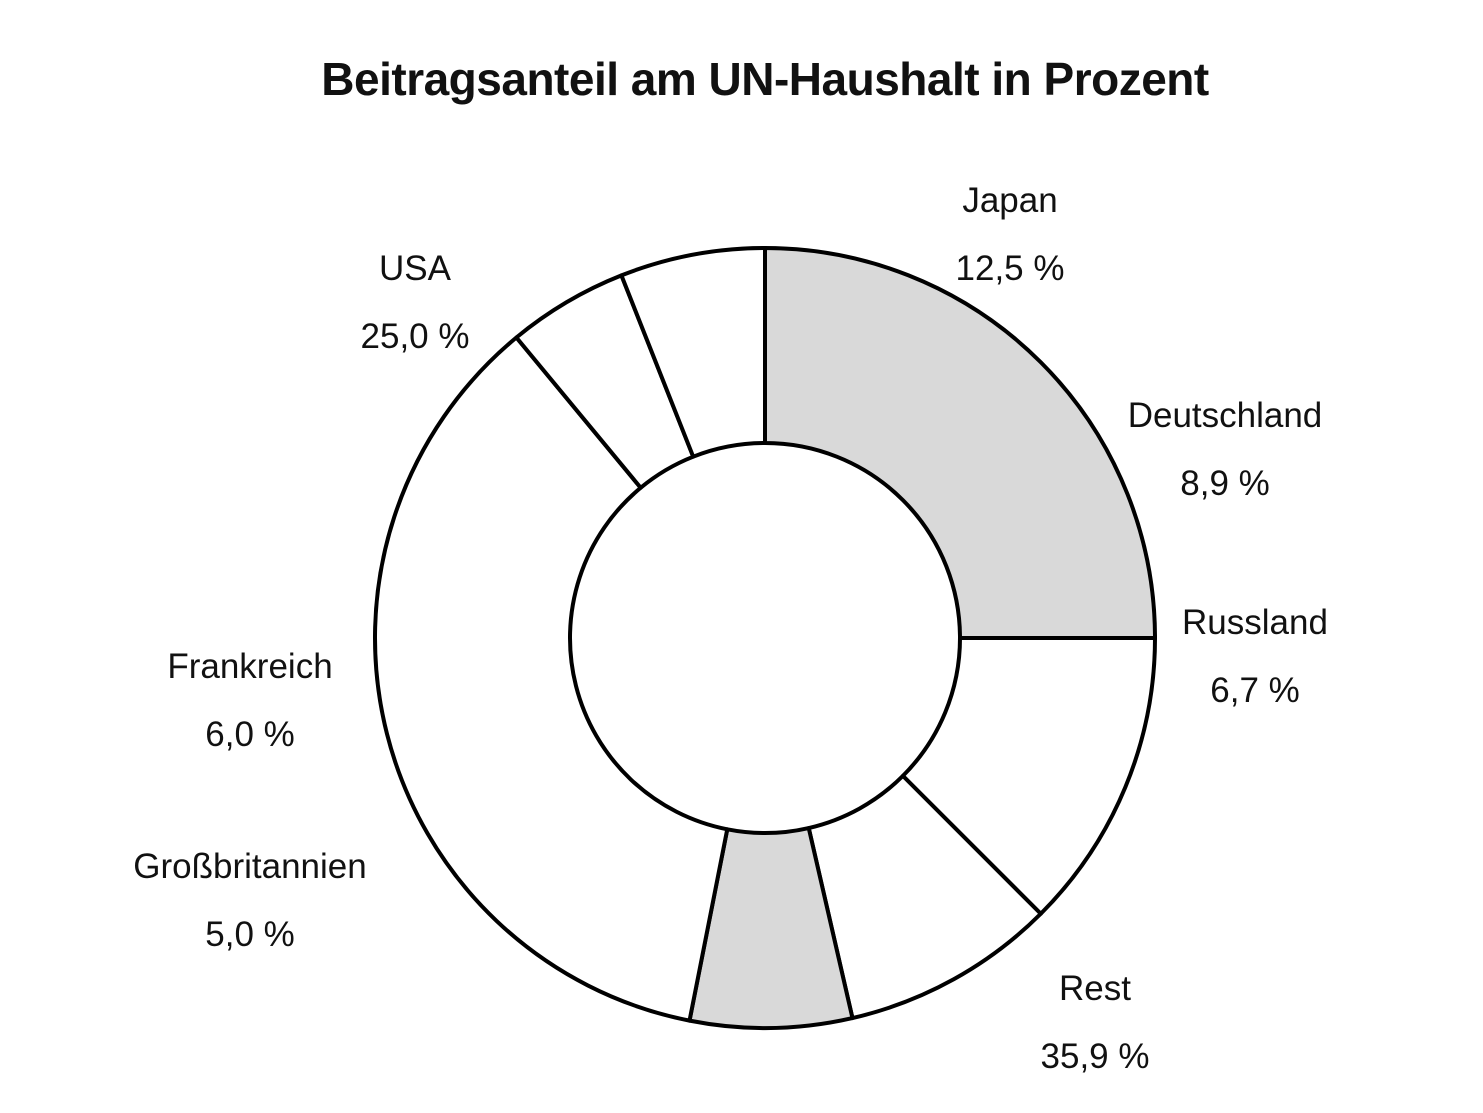 Image resolution: width=1483 pixels, height=1113 pixels. What do you see at coordinates (415, 268) in the screenshot?
I see `slice-label-usa: USA` at bounding box center [415, 268].